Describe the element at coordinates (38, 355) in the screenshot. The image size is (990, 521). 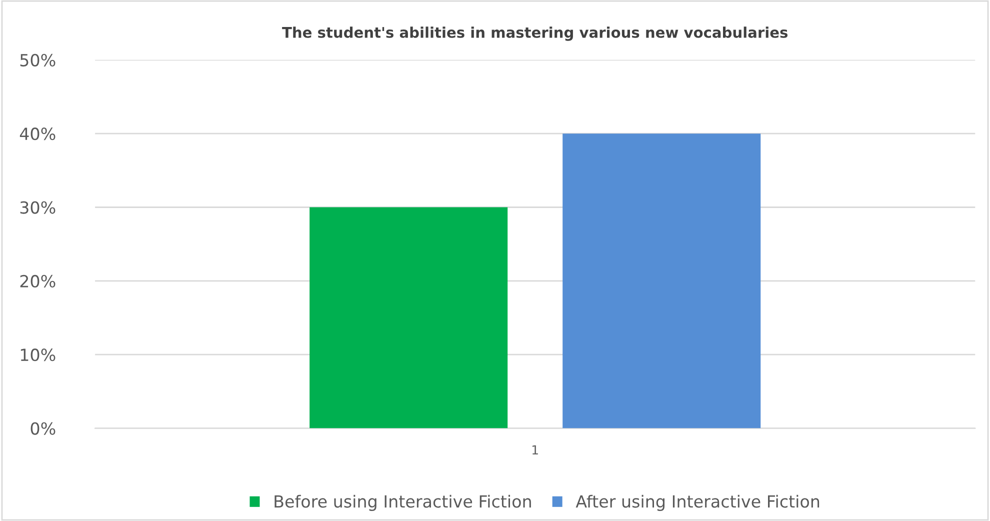
I see `y-tick-label: 10%` at that location.